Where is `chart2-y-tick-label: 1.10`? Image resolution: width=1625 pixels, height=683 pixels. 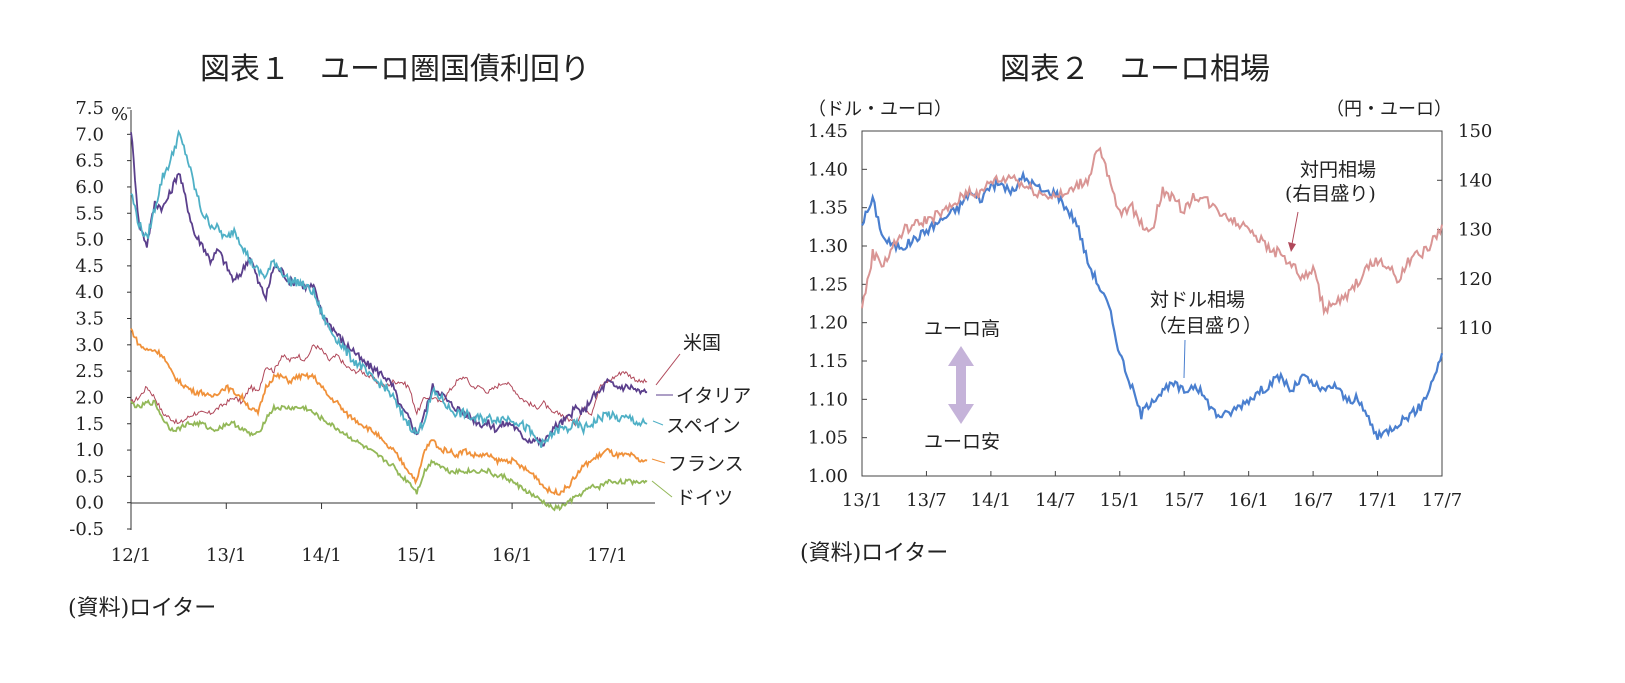 chart2-y-tick-label: 1.10 is located at coordinates (828, 399).